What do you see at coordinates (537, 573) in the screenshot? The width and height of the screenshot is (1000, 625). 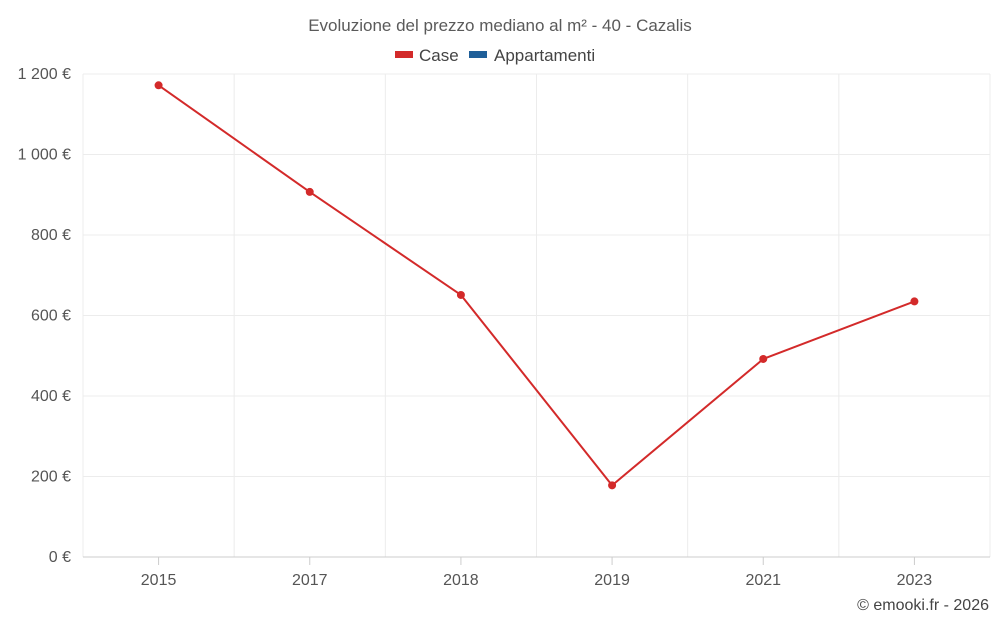 I see `x-axis-ticks: 2015 2017 2018 2019 2021 2023` at bounding box center [537, 573].